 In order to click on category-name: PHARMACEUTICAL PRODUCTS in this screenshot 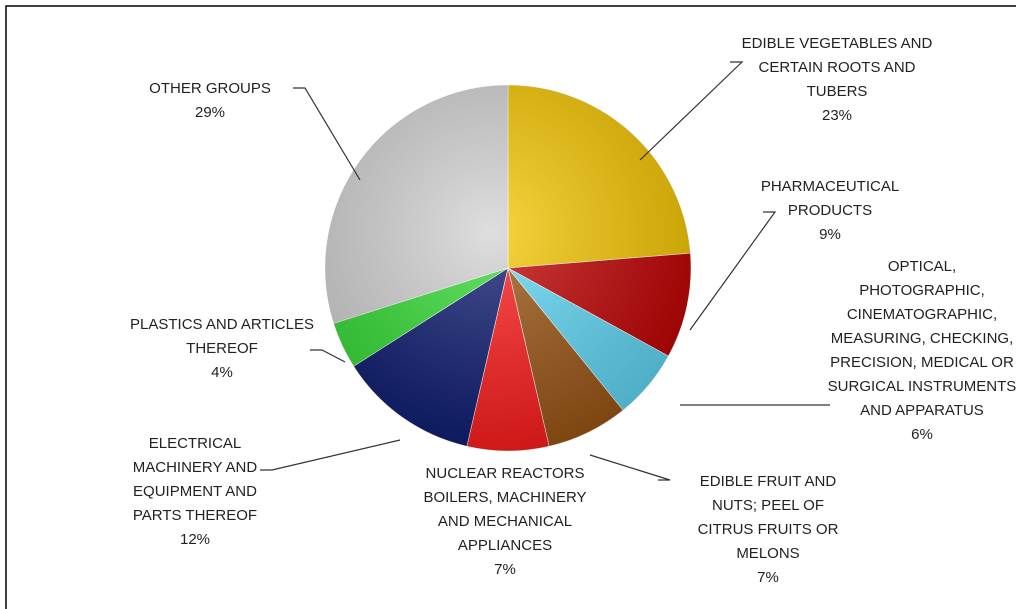, I will do `click(830, 198)`.